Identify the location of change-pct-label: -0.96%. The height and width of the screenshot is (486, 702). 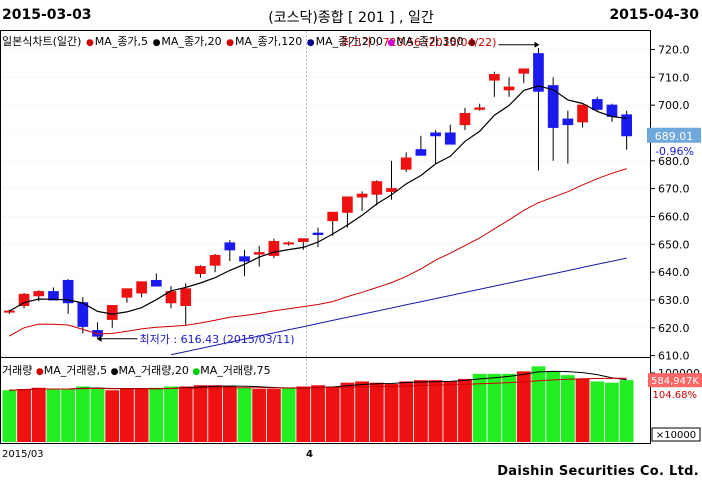
(674, 151).